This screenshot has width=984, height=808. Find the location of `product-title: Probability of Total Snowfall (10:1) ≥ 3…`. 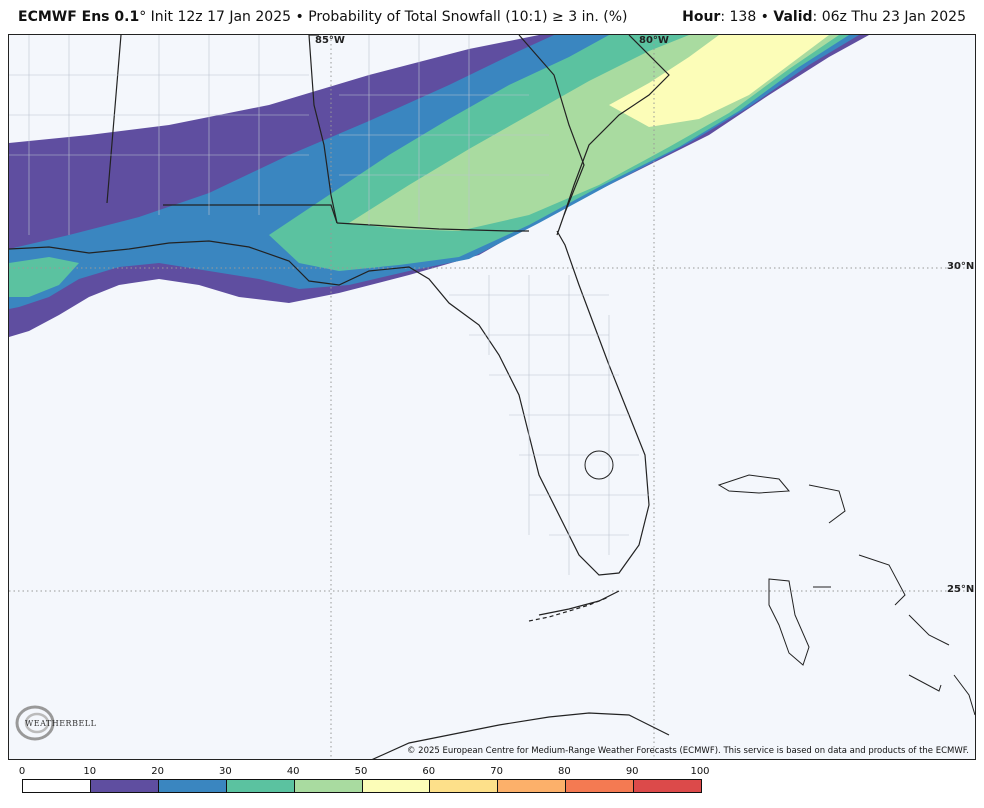

product-title: Probability of Total Snowfall (10:1) ≥ 3… is located at coordinates (468, 17).